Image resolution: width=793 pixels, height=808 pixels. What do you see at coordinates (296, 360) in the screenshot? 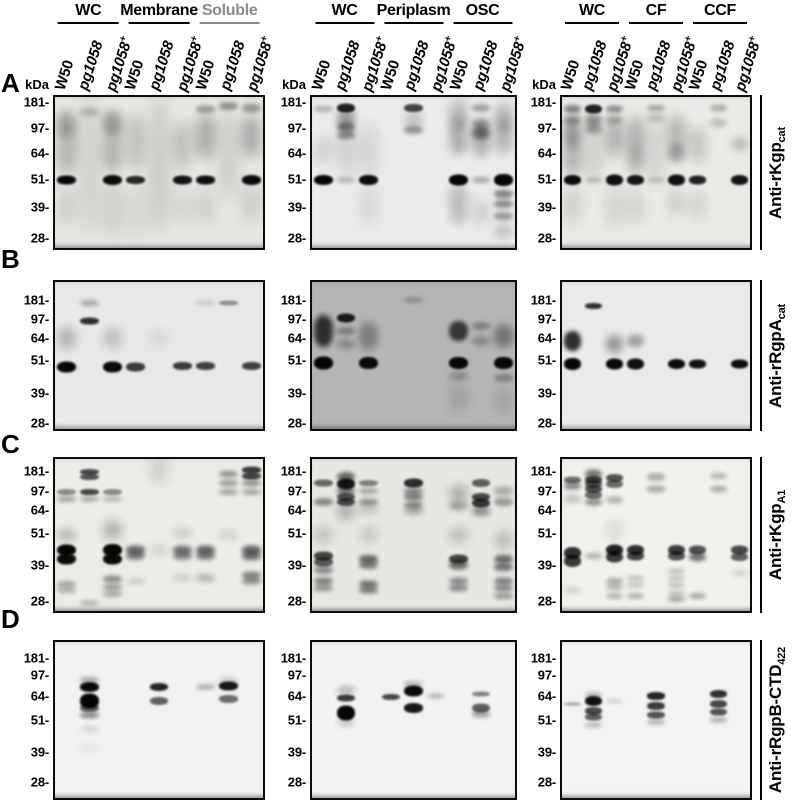
I see `mw-marker: 51-` at bounding box center [296, 360].